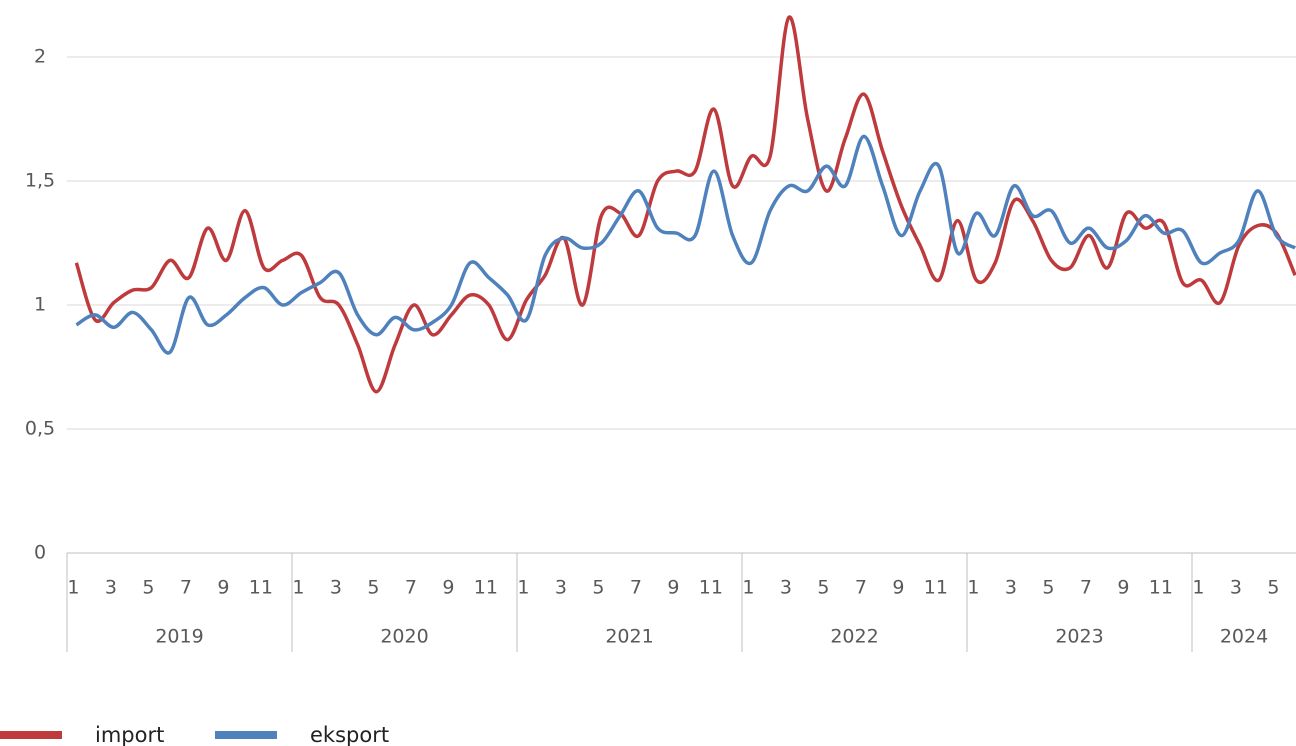  Describe the element at coordinates (349, 734) in the screenshot. I see `legend-label: eksport` at that location.